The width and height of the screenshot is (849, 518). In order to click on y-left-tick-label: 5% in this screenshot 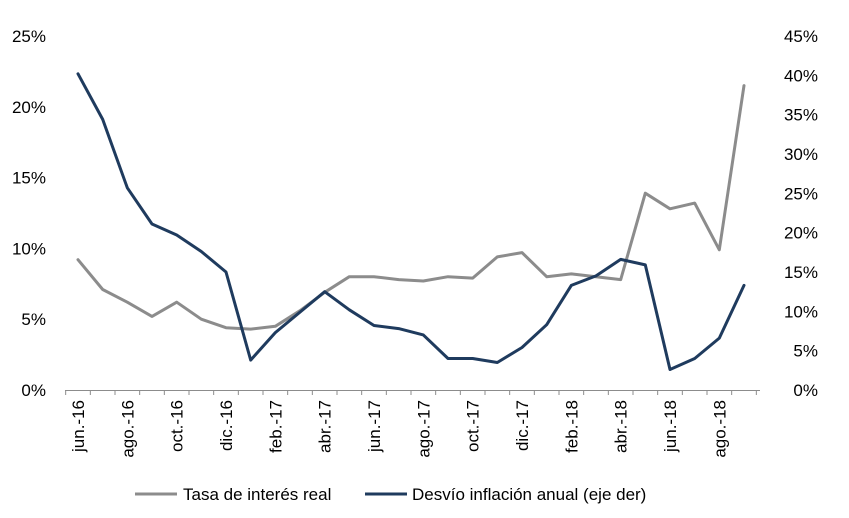, I will do `click(33, 319)`.